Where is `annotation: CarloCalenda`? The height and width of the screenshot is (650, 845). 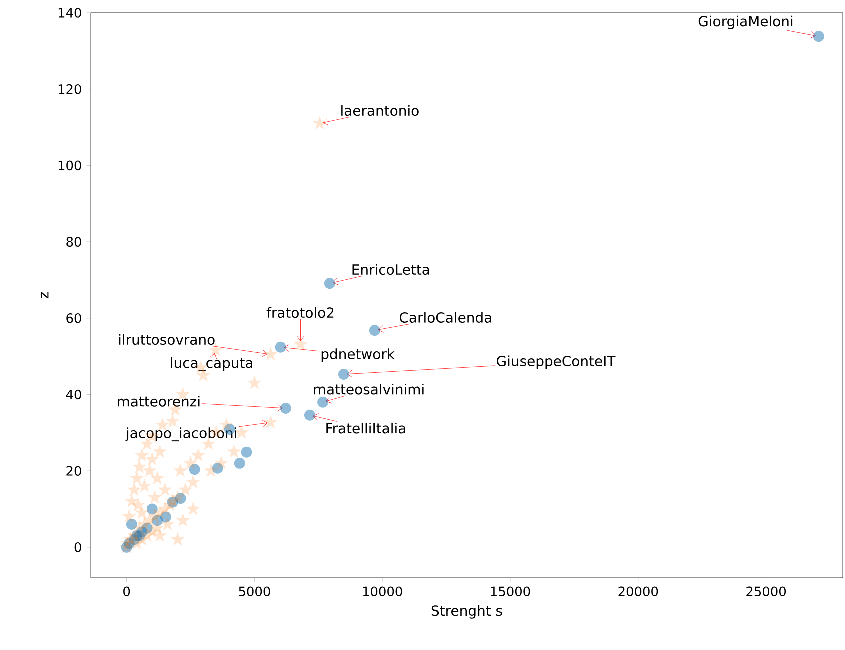
annotation: CarloCalenda is located at coordinates (446, 318).